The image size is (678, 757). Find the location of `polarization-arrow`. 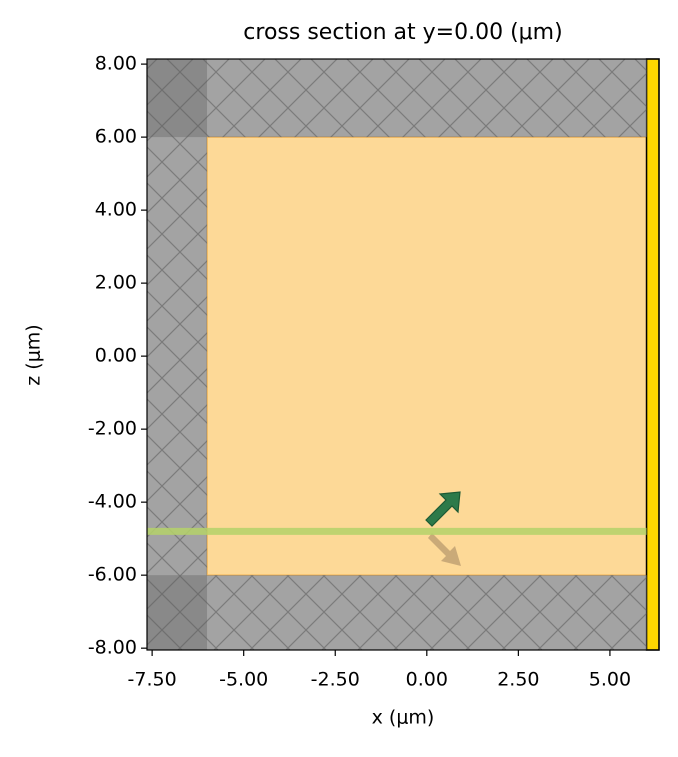

polarization-arrow is located at coordinates (444, 549).